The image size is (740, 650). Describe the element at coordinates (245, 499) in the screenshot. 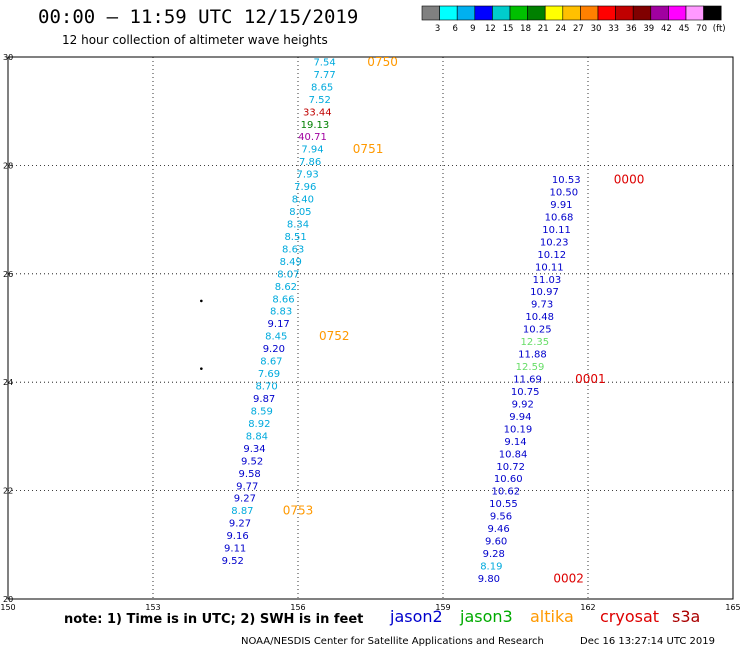

I see `wave-height-point: 9.27` at that location.